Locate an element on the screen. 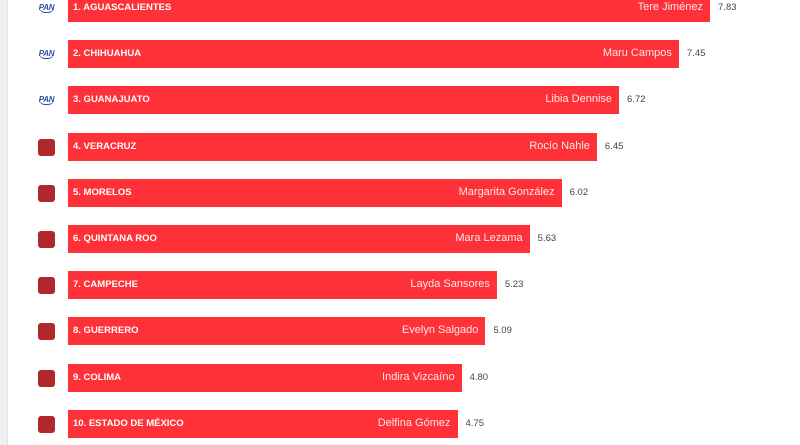 This screenshot has width=800, height=445. bar: 10. ESTADO DE MÉXICO Delfina Gómez is located at coordinates (263, 423).